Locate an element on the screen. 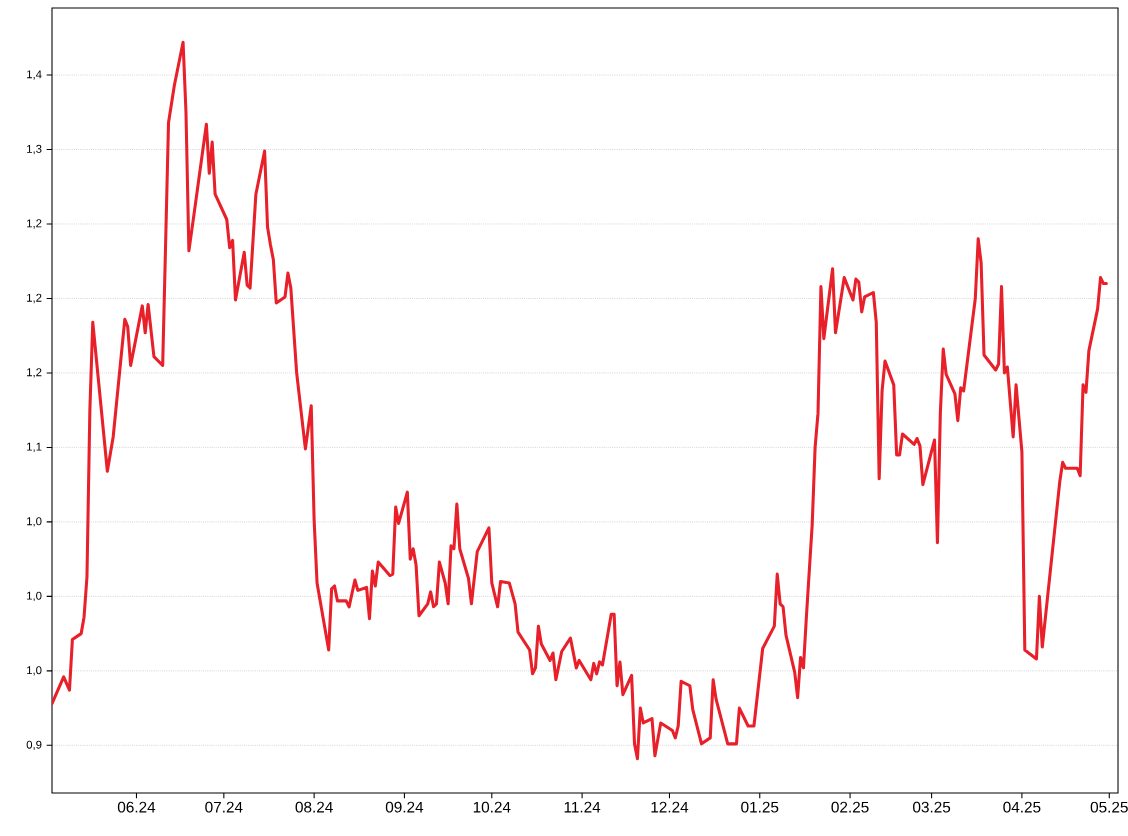  x-tick-label: 12.24 is located at coordinates (670, 807).